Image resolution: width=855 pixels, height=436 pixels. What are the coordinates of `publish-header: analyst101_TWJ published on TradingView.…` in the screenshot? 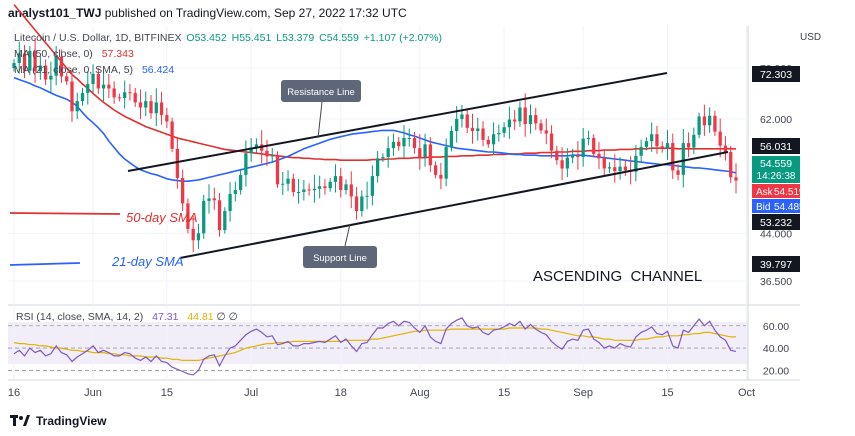 It's located at (207, 13).